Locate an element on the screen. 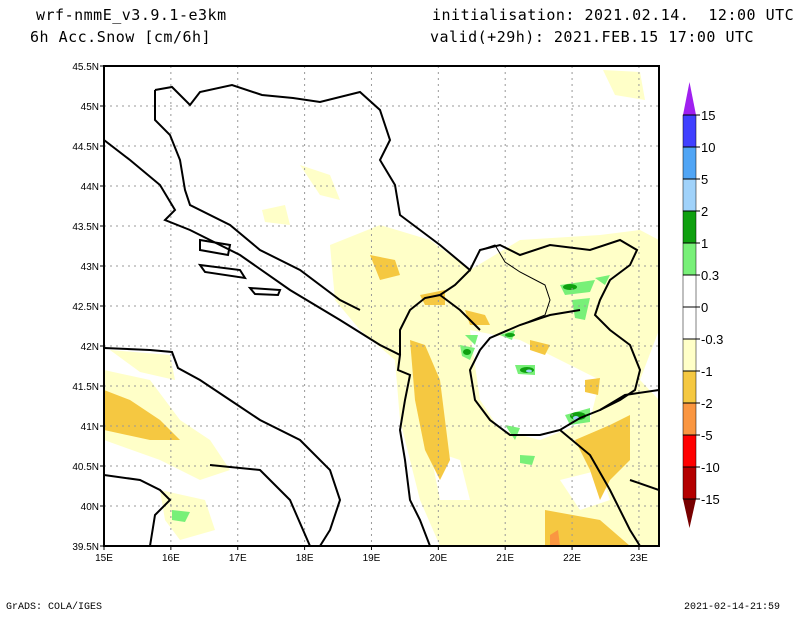  lat-tick-label: 45N is located at coordinates (90, 107).